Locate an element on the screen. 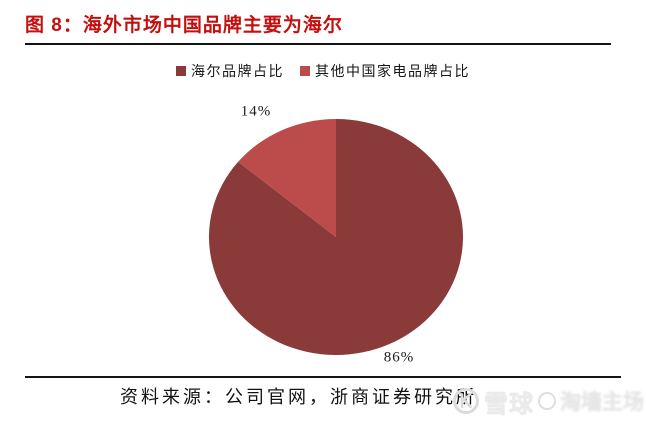  figure-title: 图 8：海外市场中国品牌主要为海尔 is located at coordinates (184, 25).